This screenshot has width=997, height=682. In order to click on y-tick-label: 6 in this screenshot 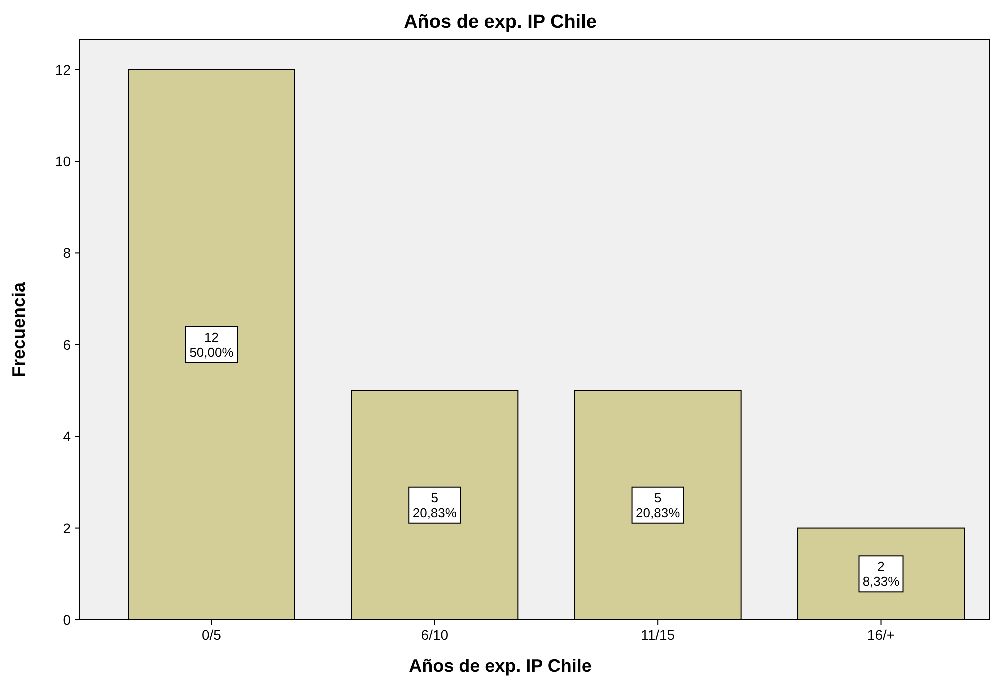, I will do `click(67, 344)`.